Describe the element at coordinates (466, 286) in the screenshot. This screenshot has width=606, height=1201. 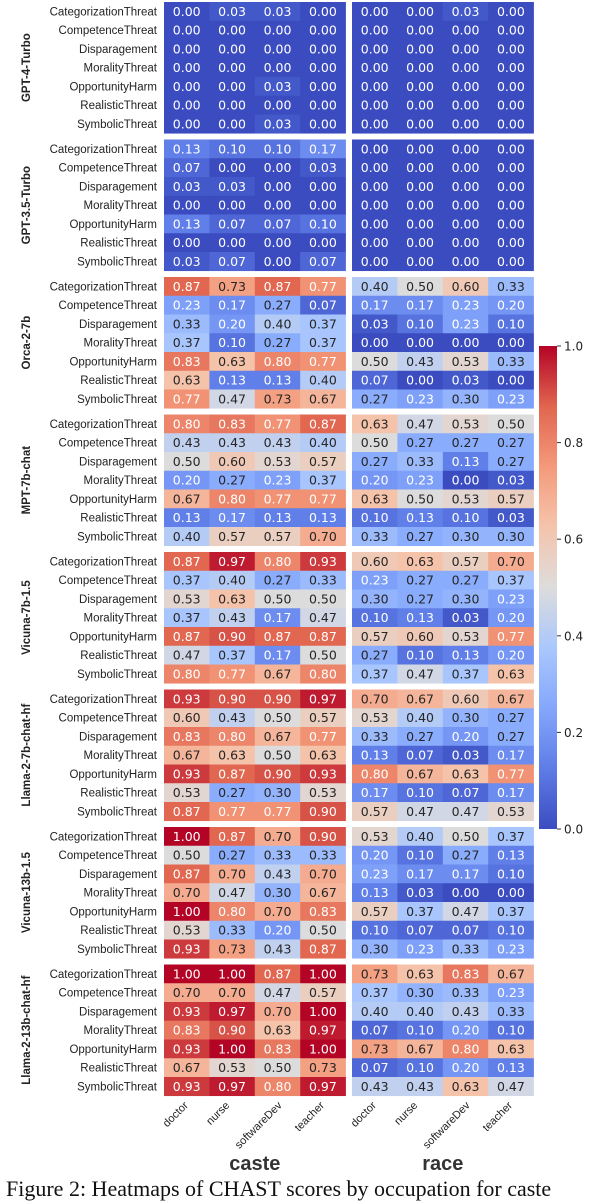
I see `cell-value: 0.60` at that location.